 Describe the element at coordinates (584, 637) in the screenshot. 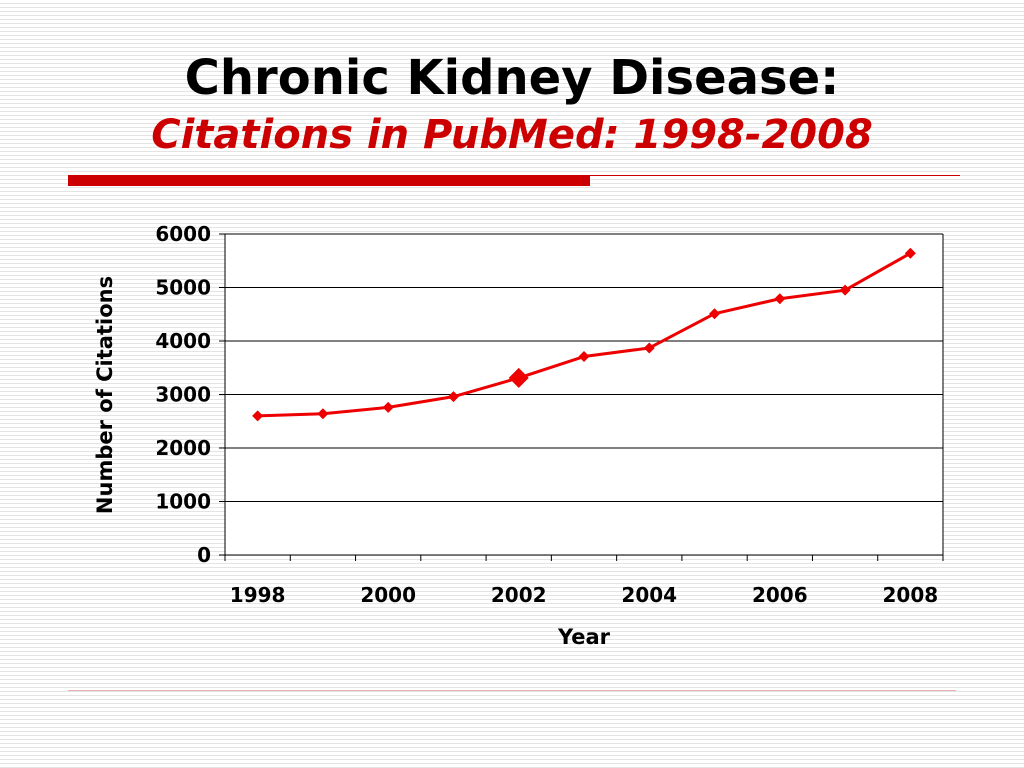

I see `x-axis-label: Year` at that location.